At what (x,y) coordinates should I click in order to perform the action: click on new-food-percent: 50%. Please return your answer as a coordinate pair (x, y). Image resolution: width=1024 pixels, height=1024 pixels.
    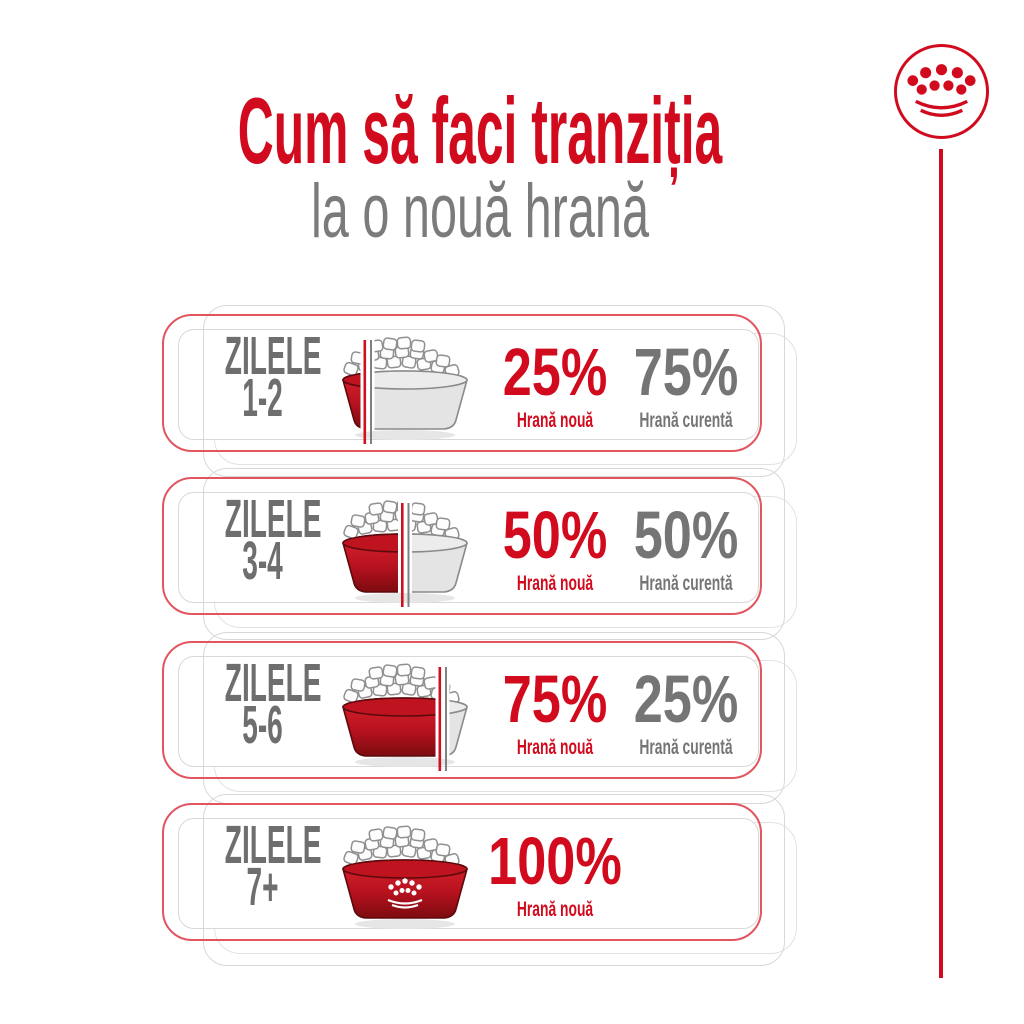
    Looking at the image, I should click on (555, 535).